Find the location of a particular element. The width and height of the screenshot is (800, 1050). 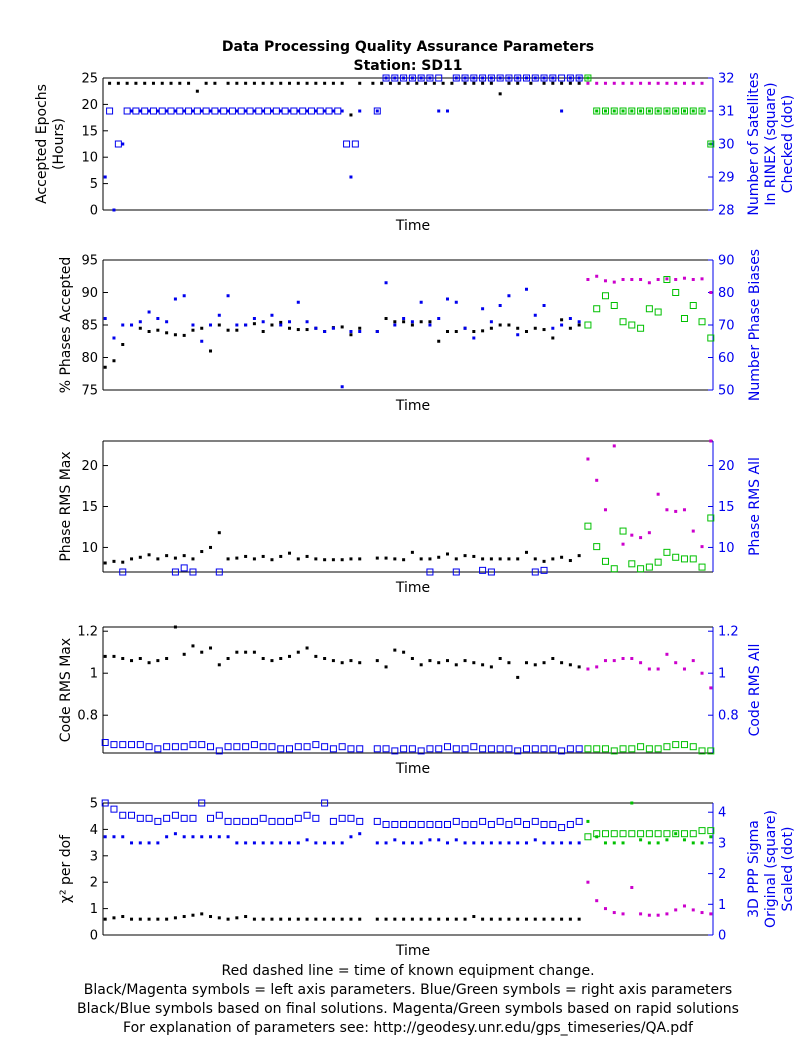

right-tick-label: 50 is located at coordinates (726, 391).